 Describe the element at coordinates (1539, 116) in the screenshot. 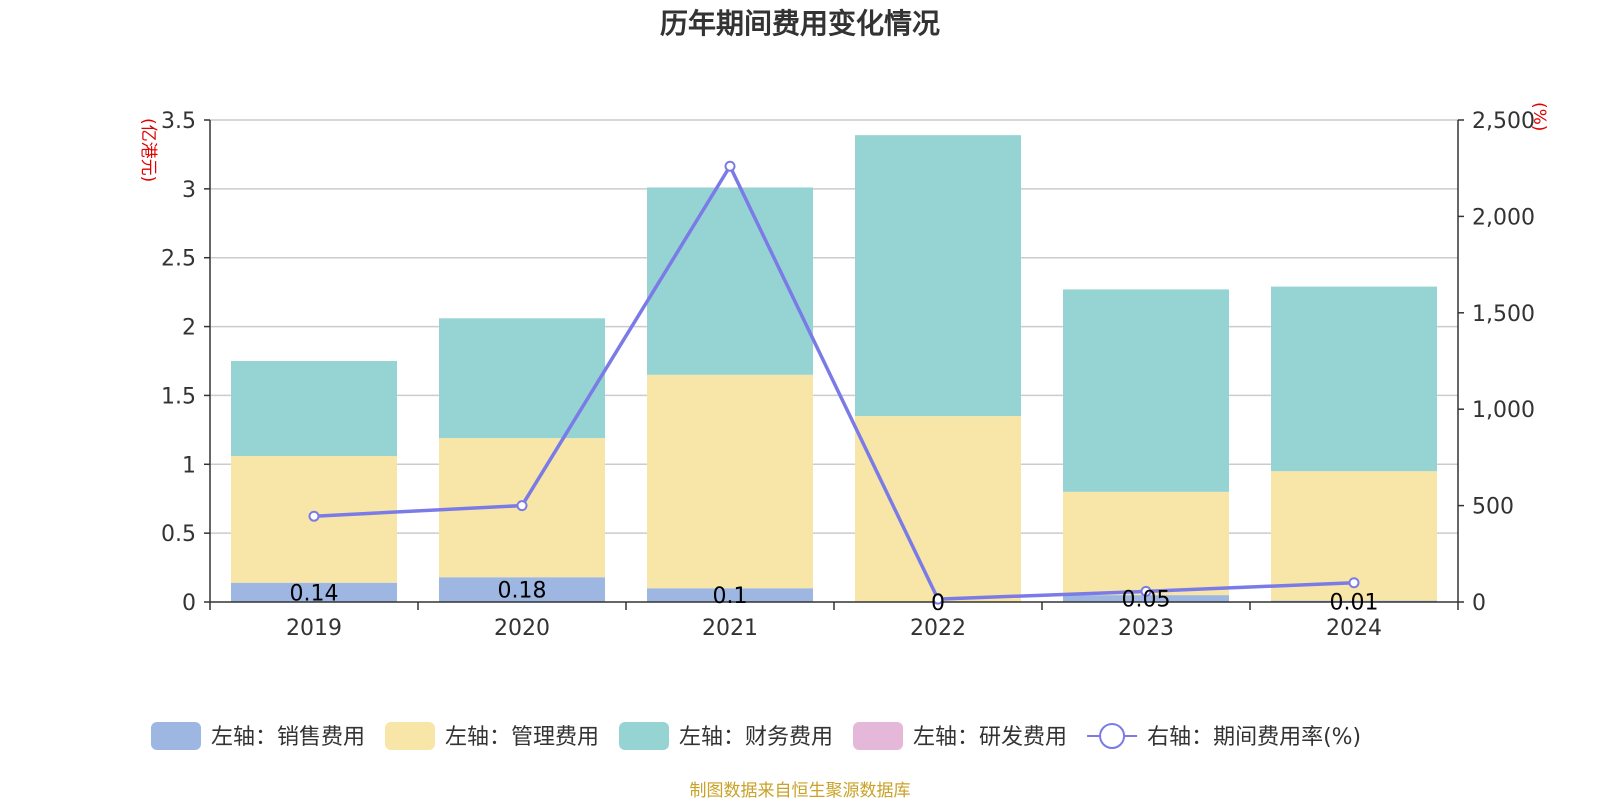

I see `right-axis-unit: (%)` at that location.